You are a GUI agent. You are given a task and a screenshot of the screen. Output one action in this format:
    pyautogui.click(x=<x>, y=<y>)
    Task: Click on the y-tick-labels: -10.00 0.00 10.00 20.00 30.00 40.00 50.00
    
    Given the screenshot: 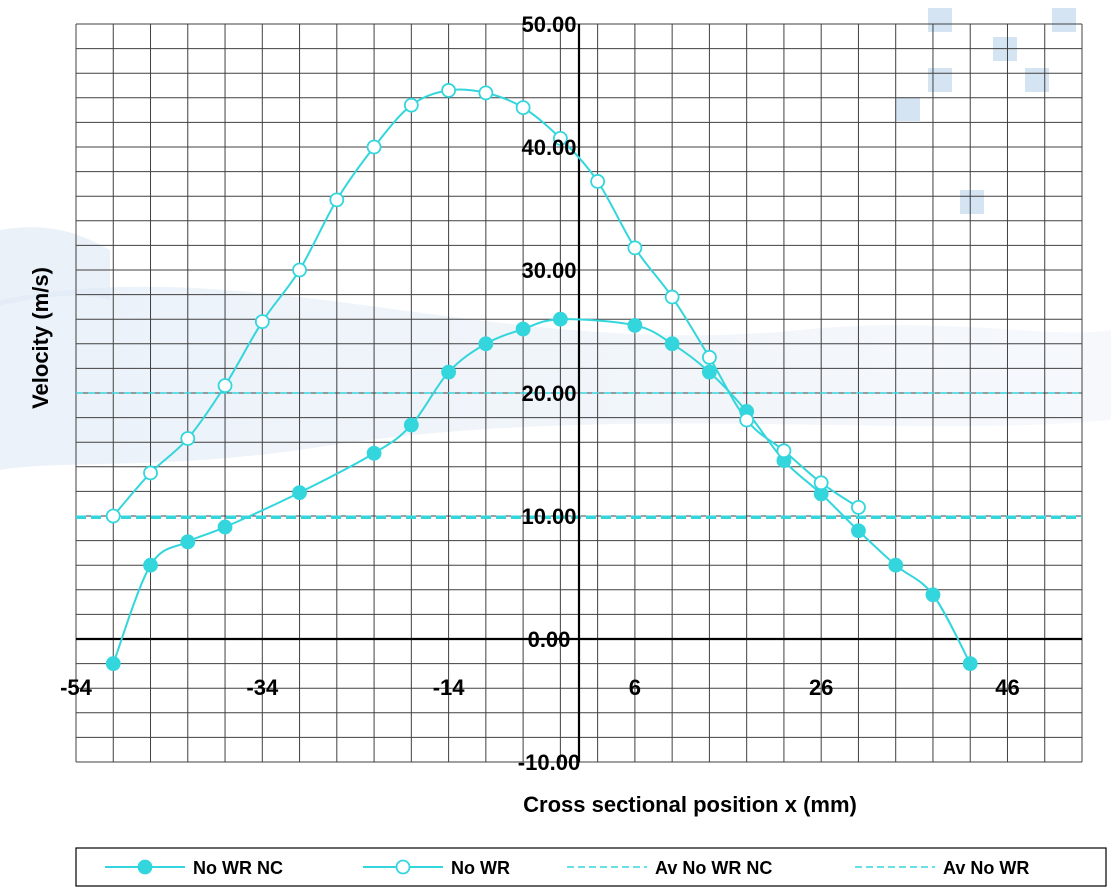 What is the action you would take?
    pyautogui.click(x=549, y=393)
    